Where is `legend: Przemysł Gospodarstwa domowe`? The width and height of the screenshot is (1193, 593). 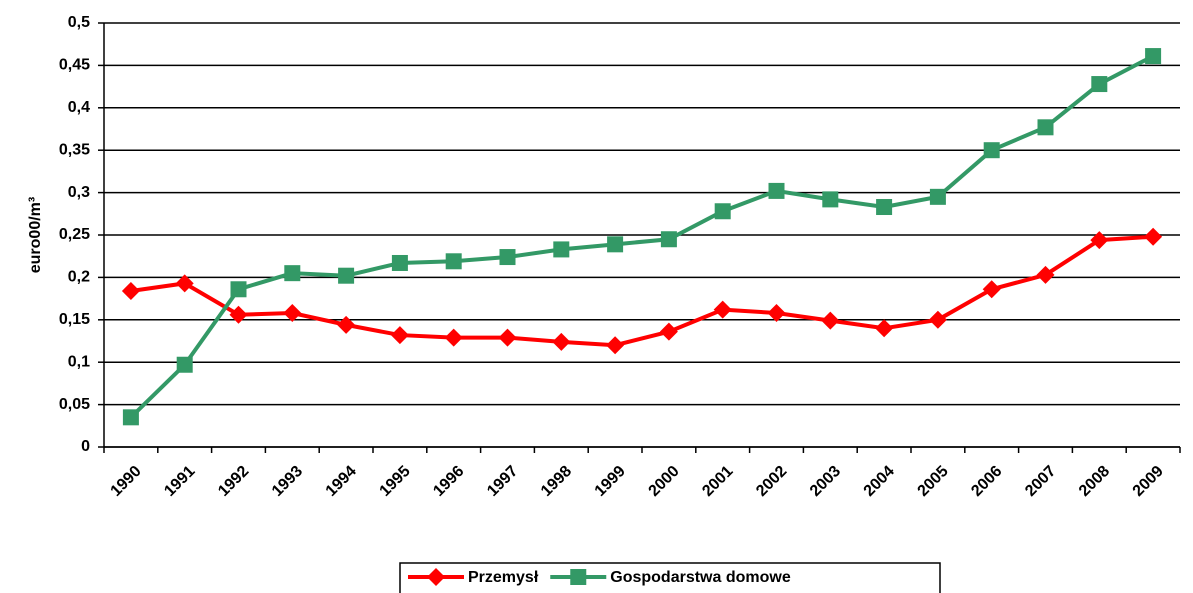
legend: Przemysł Gospodarstwa domowe is located at coordinates (670, 577).